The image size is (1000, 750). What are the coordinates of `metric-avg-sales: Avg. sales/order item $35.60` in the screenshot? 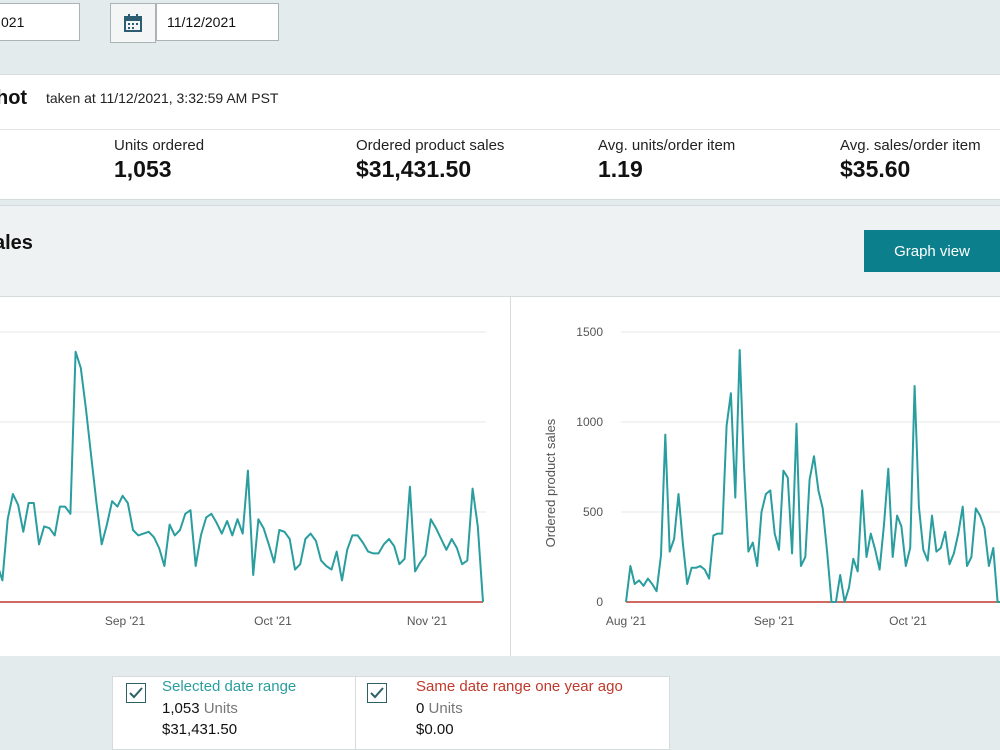 It's located at (910, 160).